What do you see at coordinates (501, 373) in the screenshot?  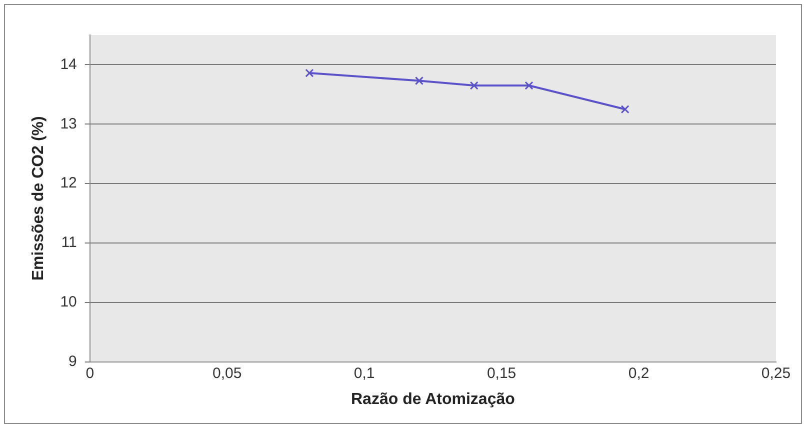 I see `x-tick-label: 0,15` at bounding box center [501, 373].